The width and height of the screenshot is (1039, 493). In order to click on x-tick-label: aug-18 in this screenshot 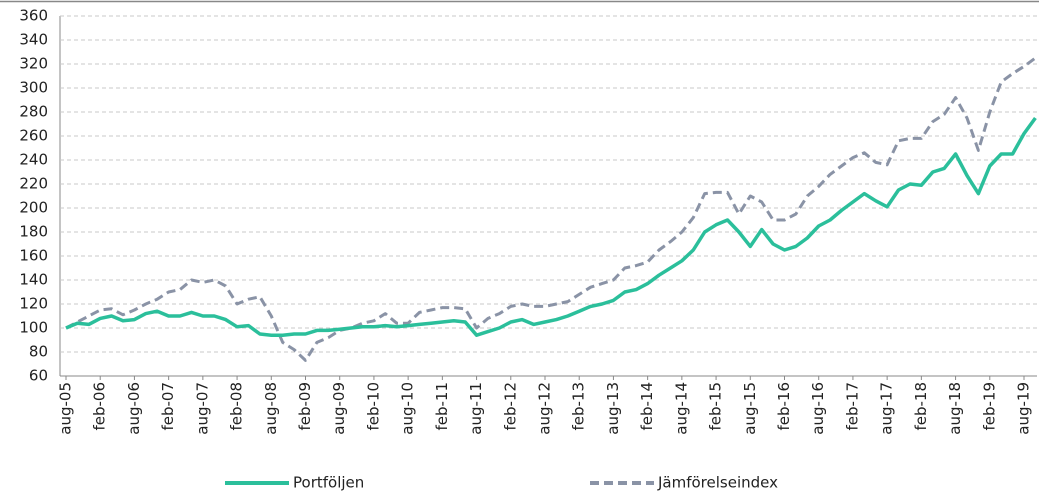, I will do `click(955, 408)`.